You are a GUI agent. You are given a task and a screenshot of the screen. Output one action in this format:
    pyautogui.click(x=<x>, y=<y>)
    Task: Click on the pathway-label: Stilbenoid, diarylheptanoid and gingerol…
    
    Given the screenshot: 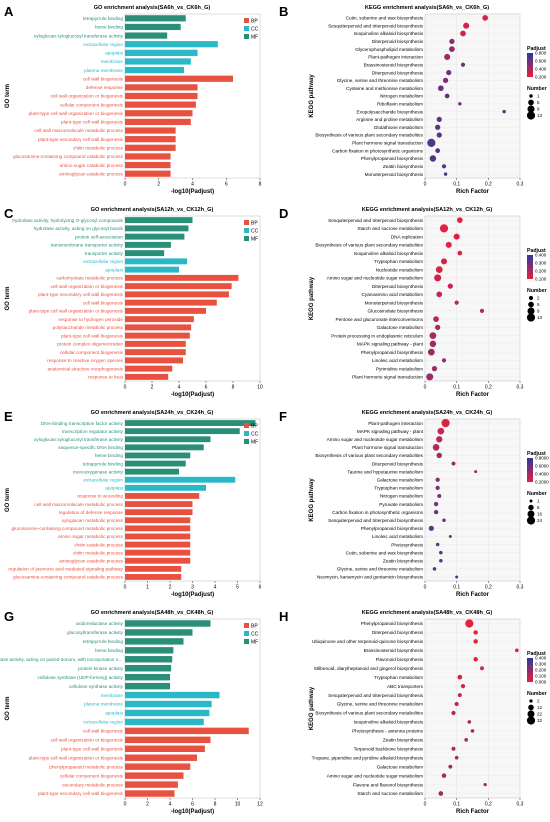 What is the action you would take?
    pyautogui.click(x=369, y=668)
    